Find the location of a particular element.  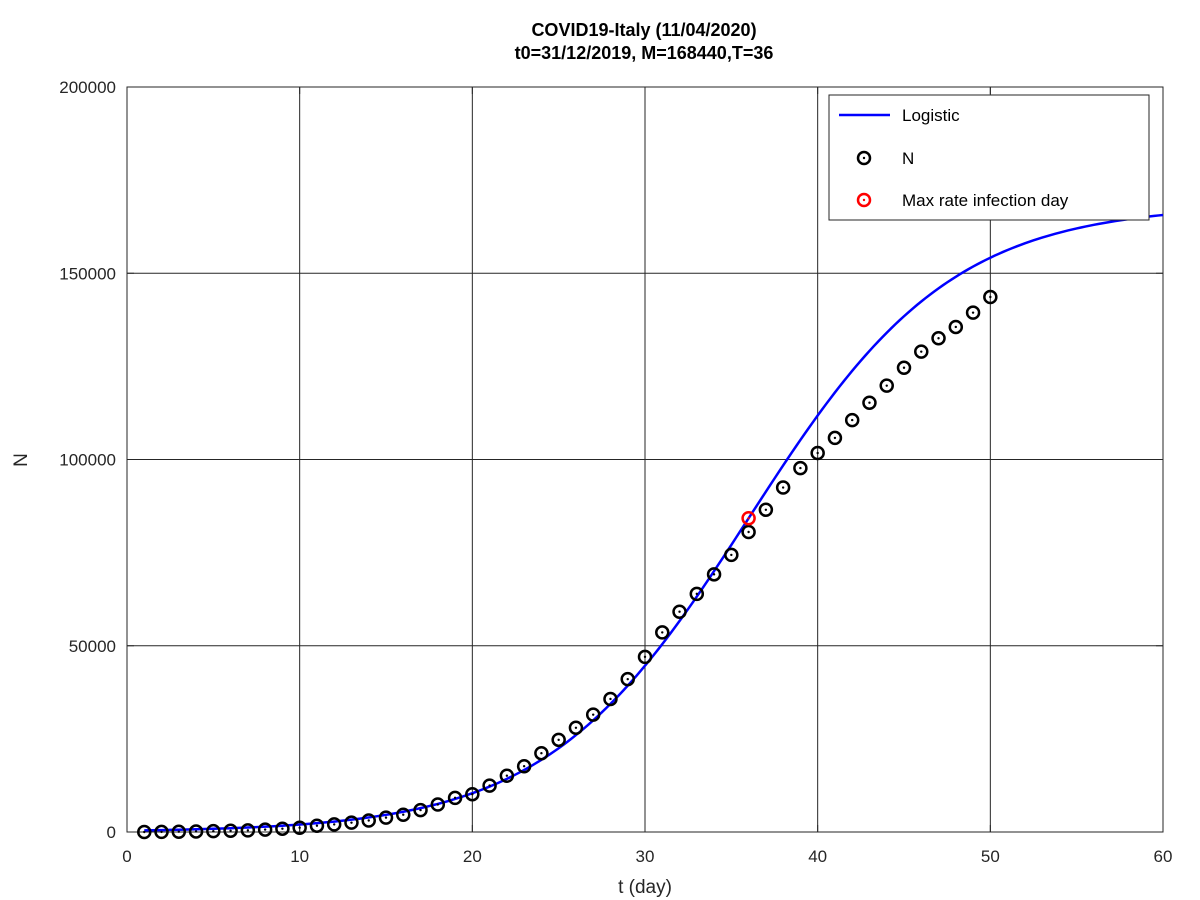

max-rate-point is located at coordinates (748, 518).